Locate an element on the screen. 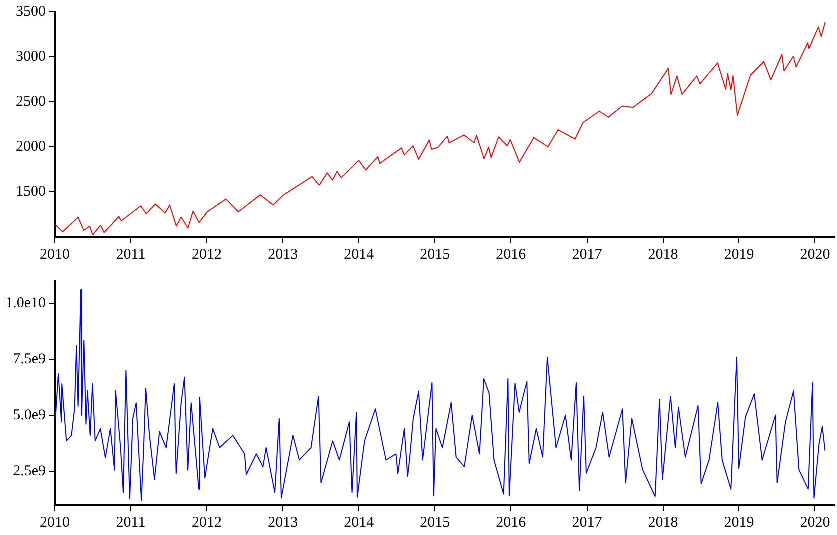 The image size is (837, 535). y-tick-label: 5.0e9 is located at coordinates (29, 415).